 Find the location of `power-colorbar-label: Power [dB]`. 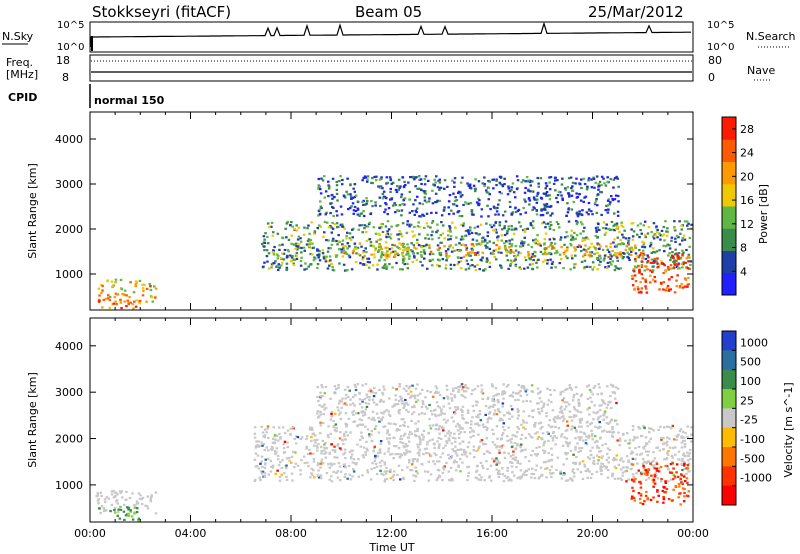

power-colorbar-label: Power [dB] is located at coordinates (763, 214).